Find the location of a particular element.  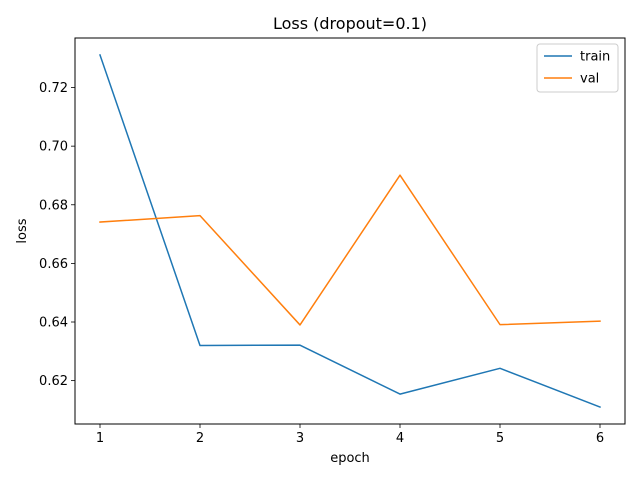

y-tick-label: 0.72 is located at coordinates (53, 88).